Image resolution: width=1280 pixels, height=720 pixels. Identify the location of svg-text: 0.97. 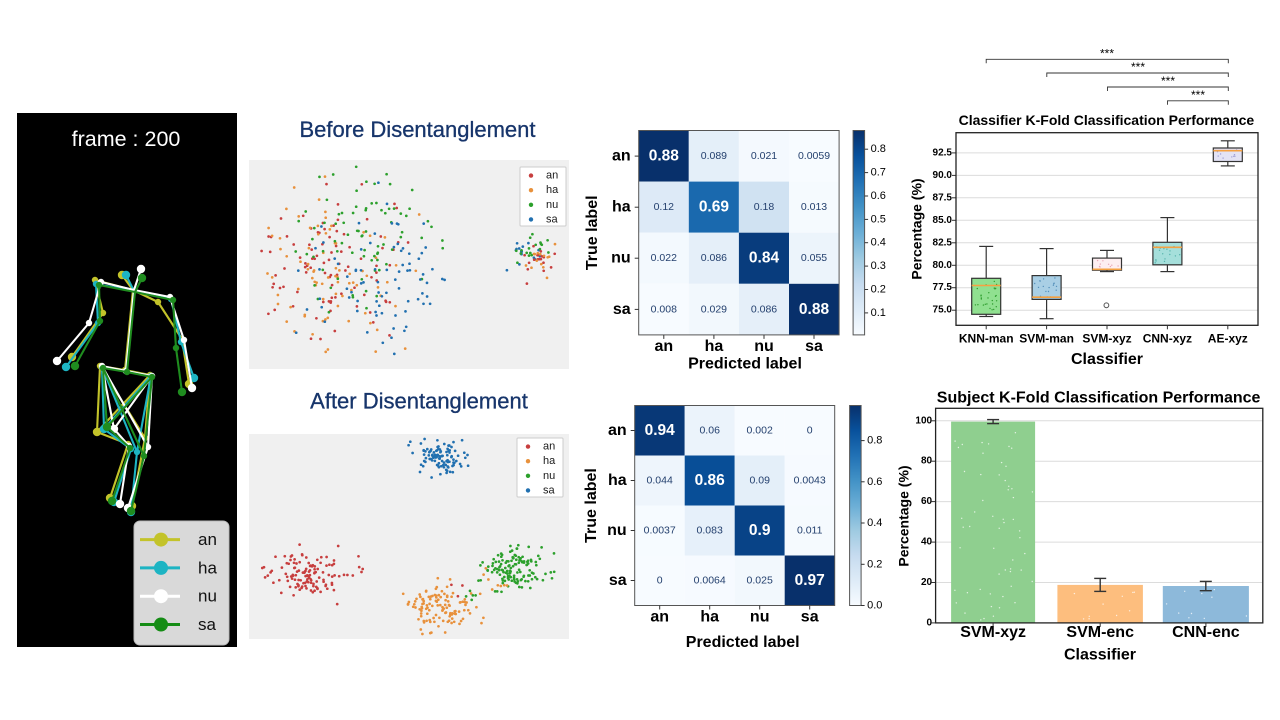
(810, 580).